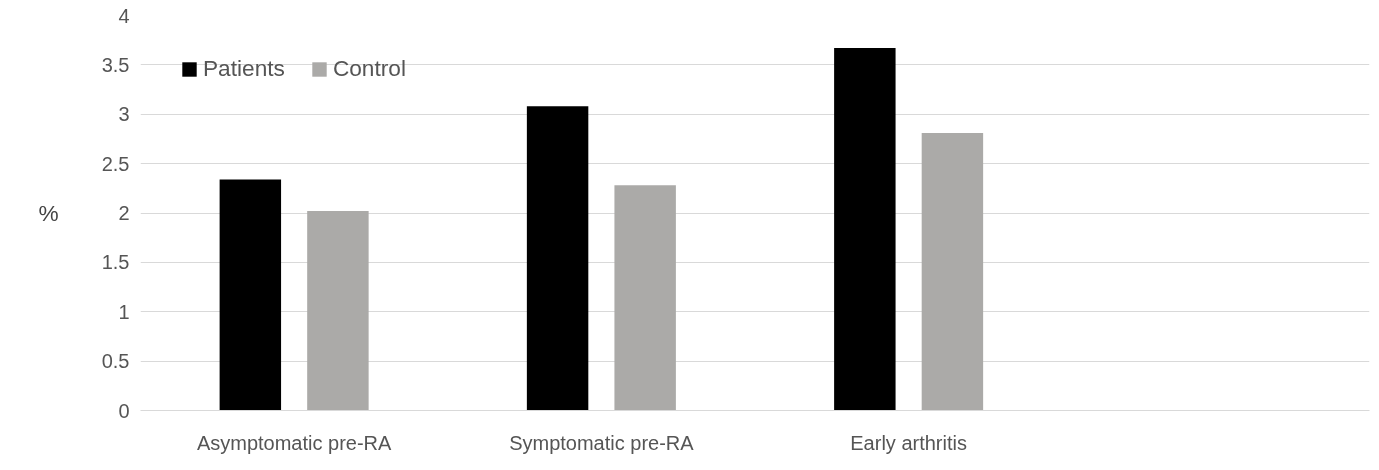 Image resolution: width=1379 pixels, height=470 pixels. What do you see at coordinates (124, 410) in the screenshot?
I see `y-tick-label: 0` at bounding box center [124, 410].